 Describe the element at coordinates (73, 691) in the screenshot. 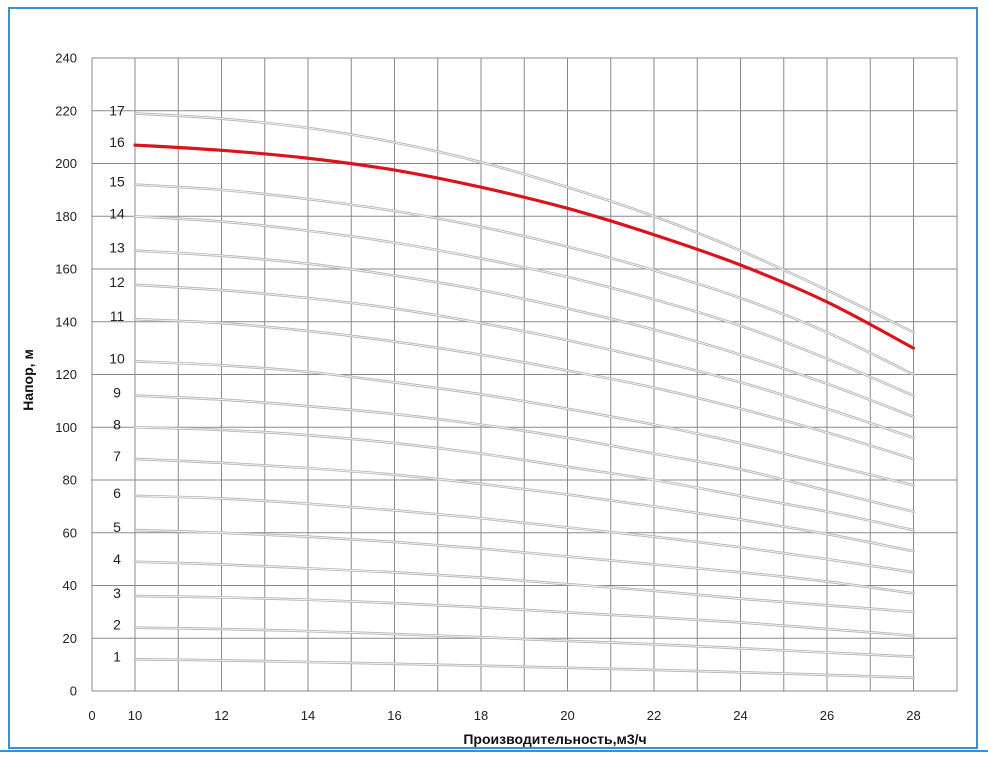

I see `y-tick-label: 0` at that location.